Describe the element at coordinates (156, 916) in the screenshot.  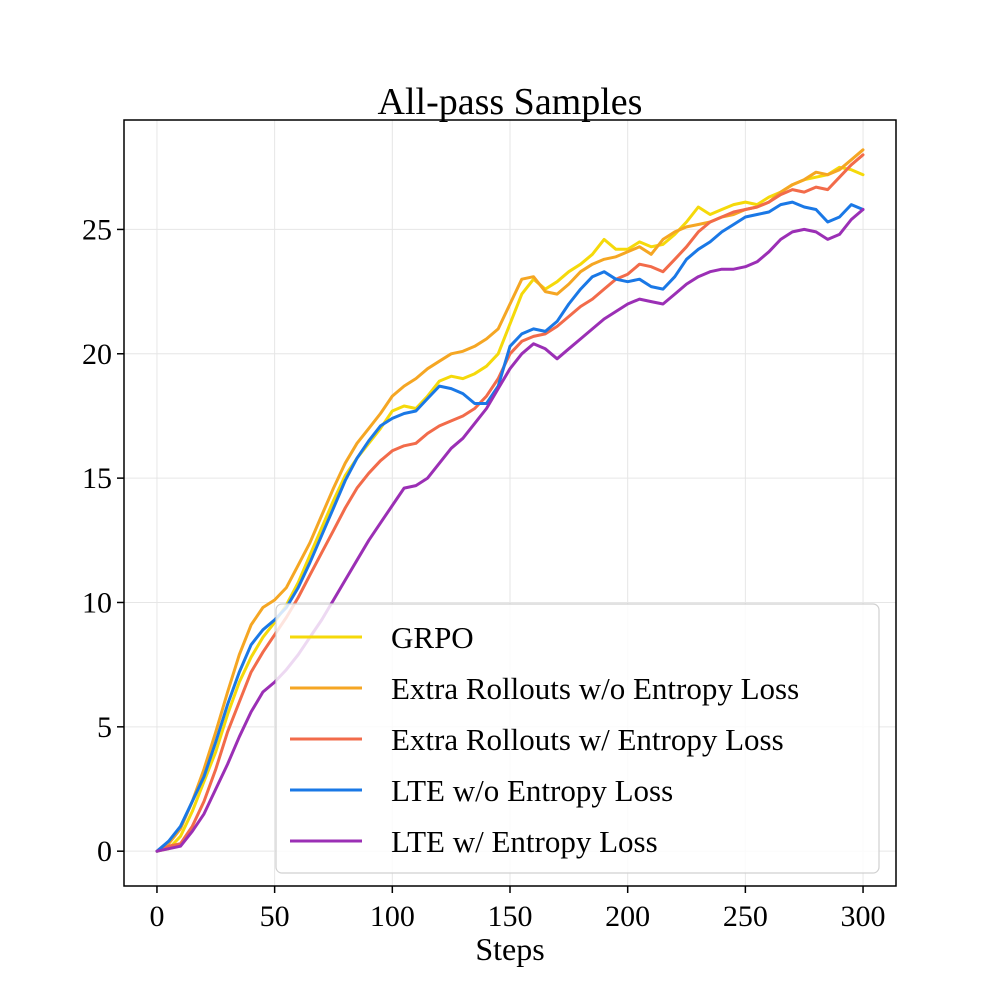
I see `x-tick-label: 0` at that location.